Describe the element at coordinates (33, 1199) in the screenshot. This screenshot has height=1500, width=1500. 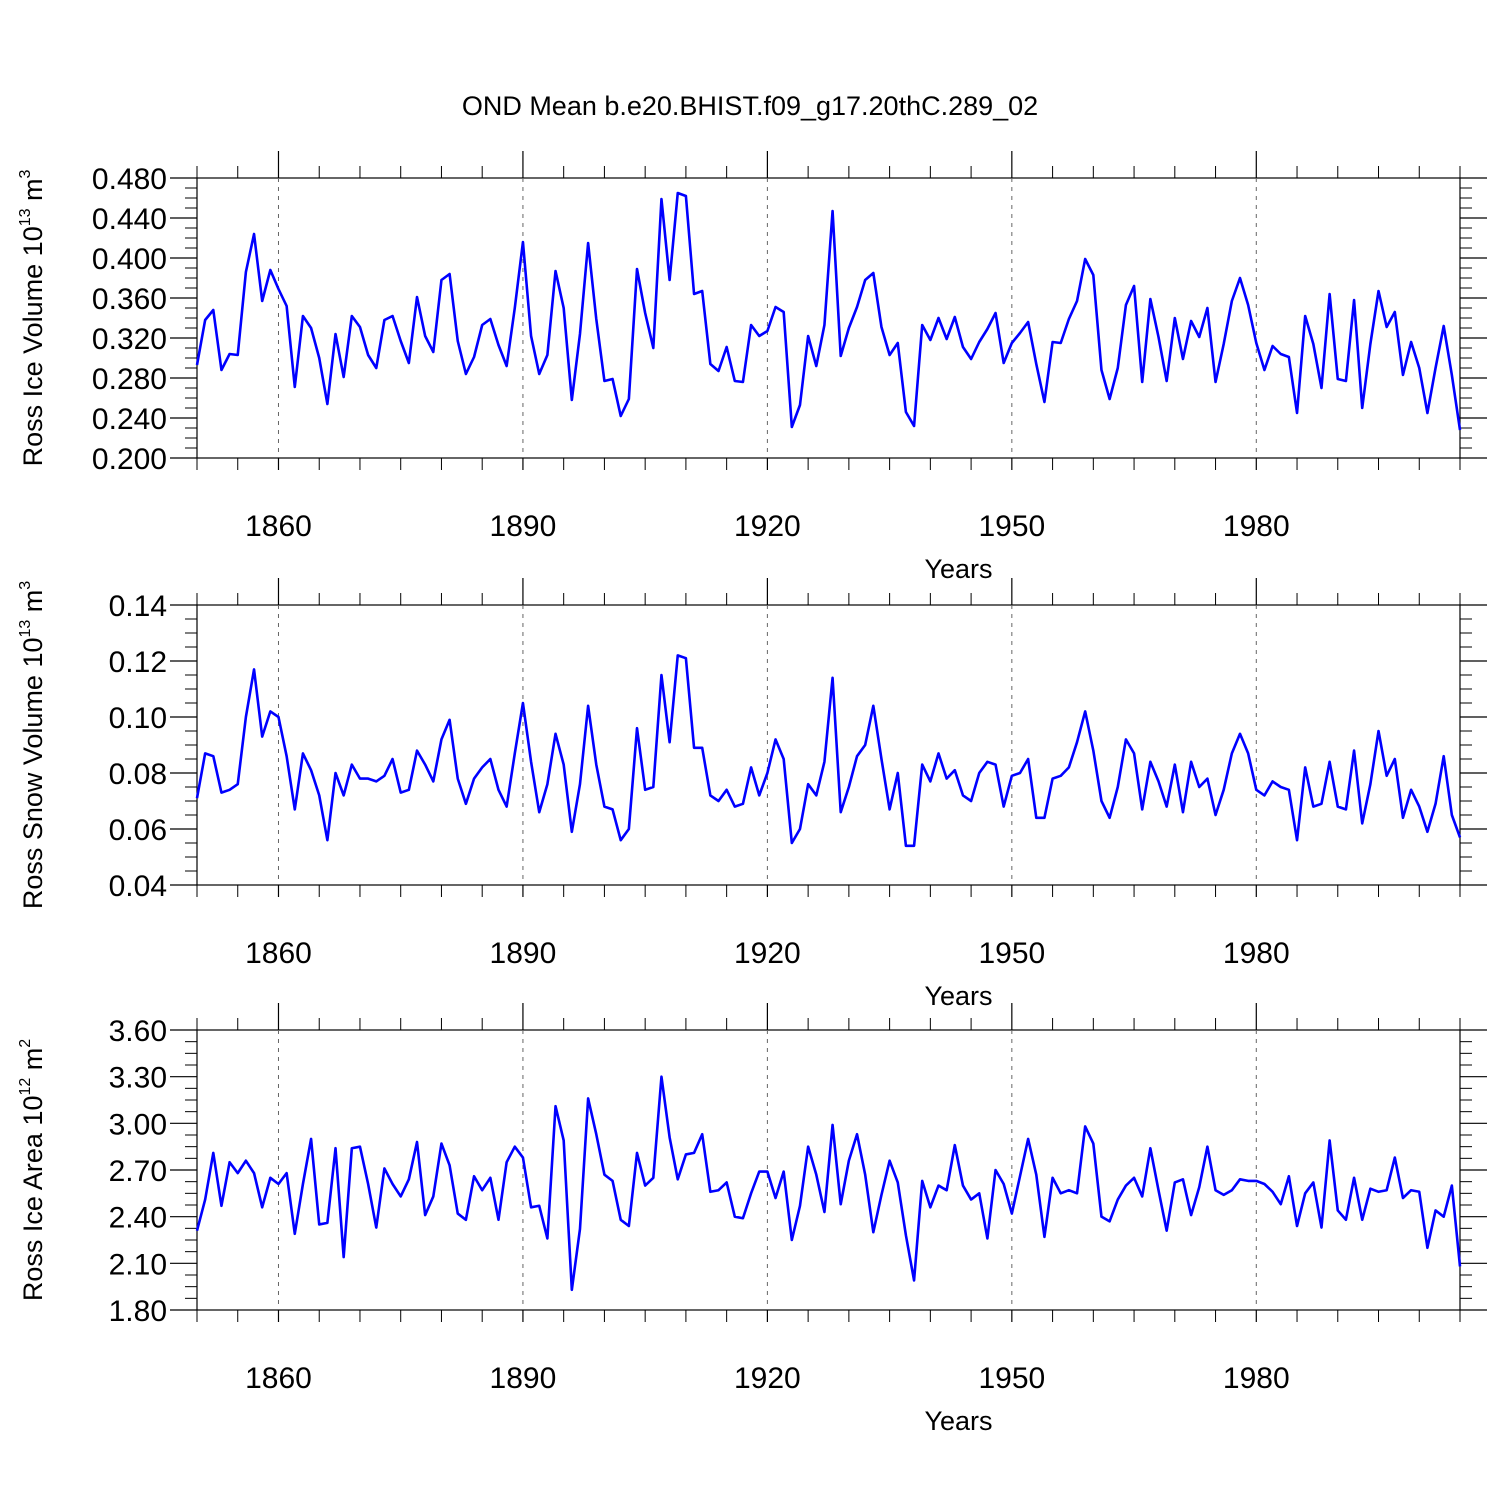
I see `y-axis-label-text: Ross Ice Area 10` at that location.